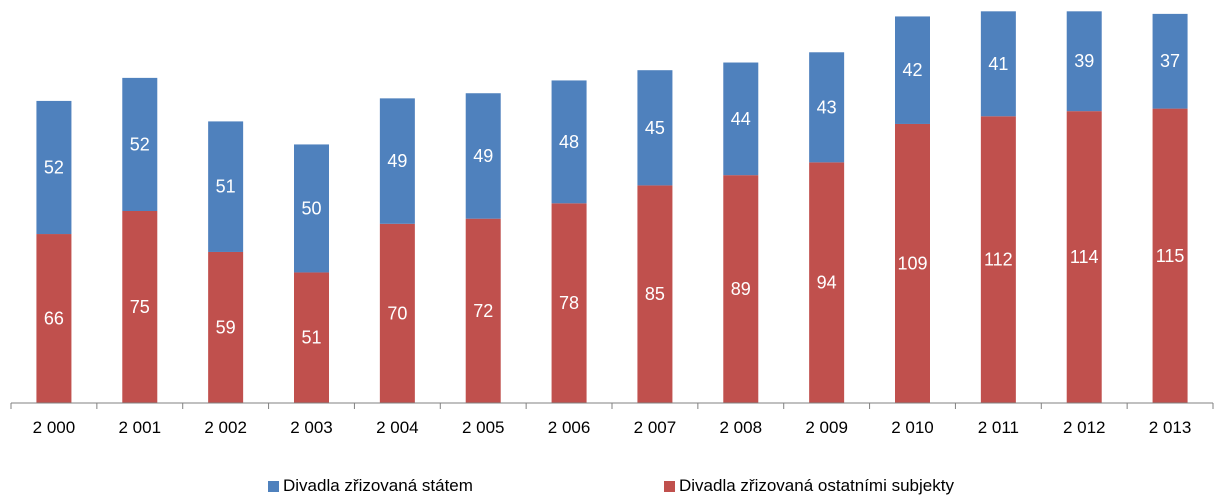 The height and width of the screenshot is (496, 1216). What do you see at coordinates (1170, 427) in the screenshot?
I see `x-tick-label-13: 2 013` at bounding box center [1170, 427].